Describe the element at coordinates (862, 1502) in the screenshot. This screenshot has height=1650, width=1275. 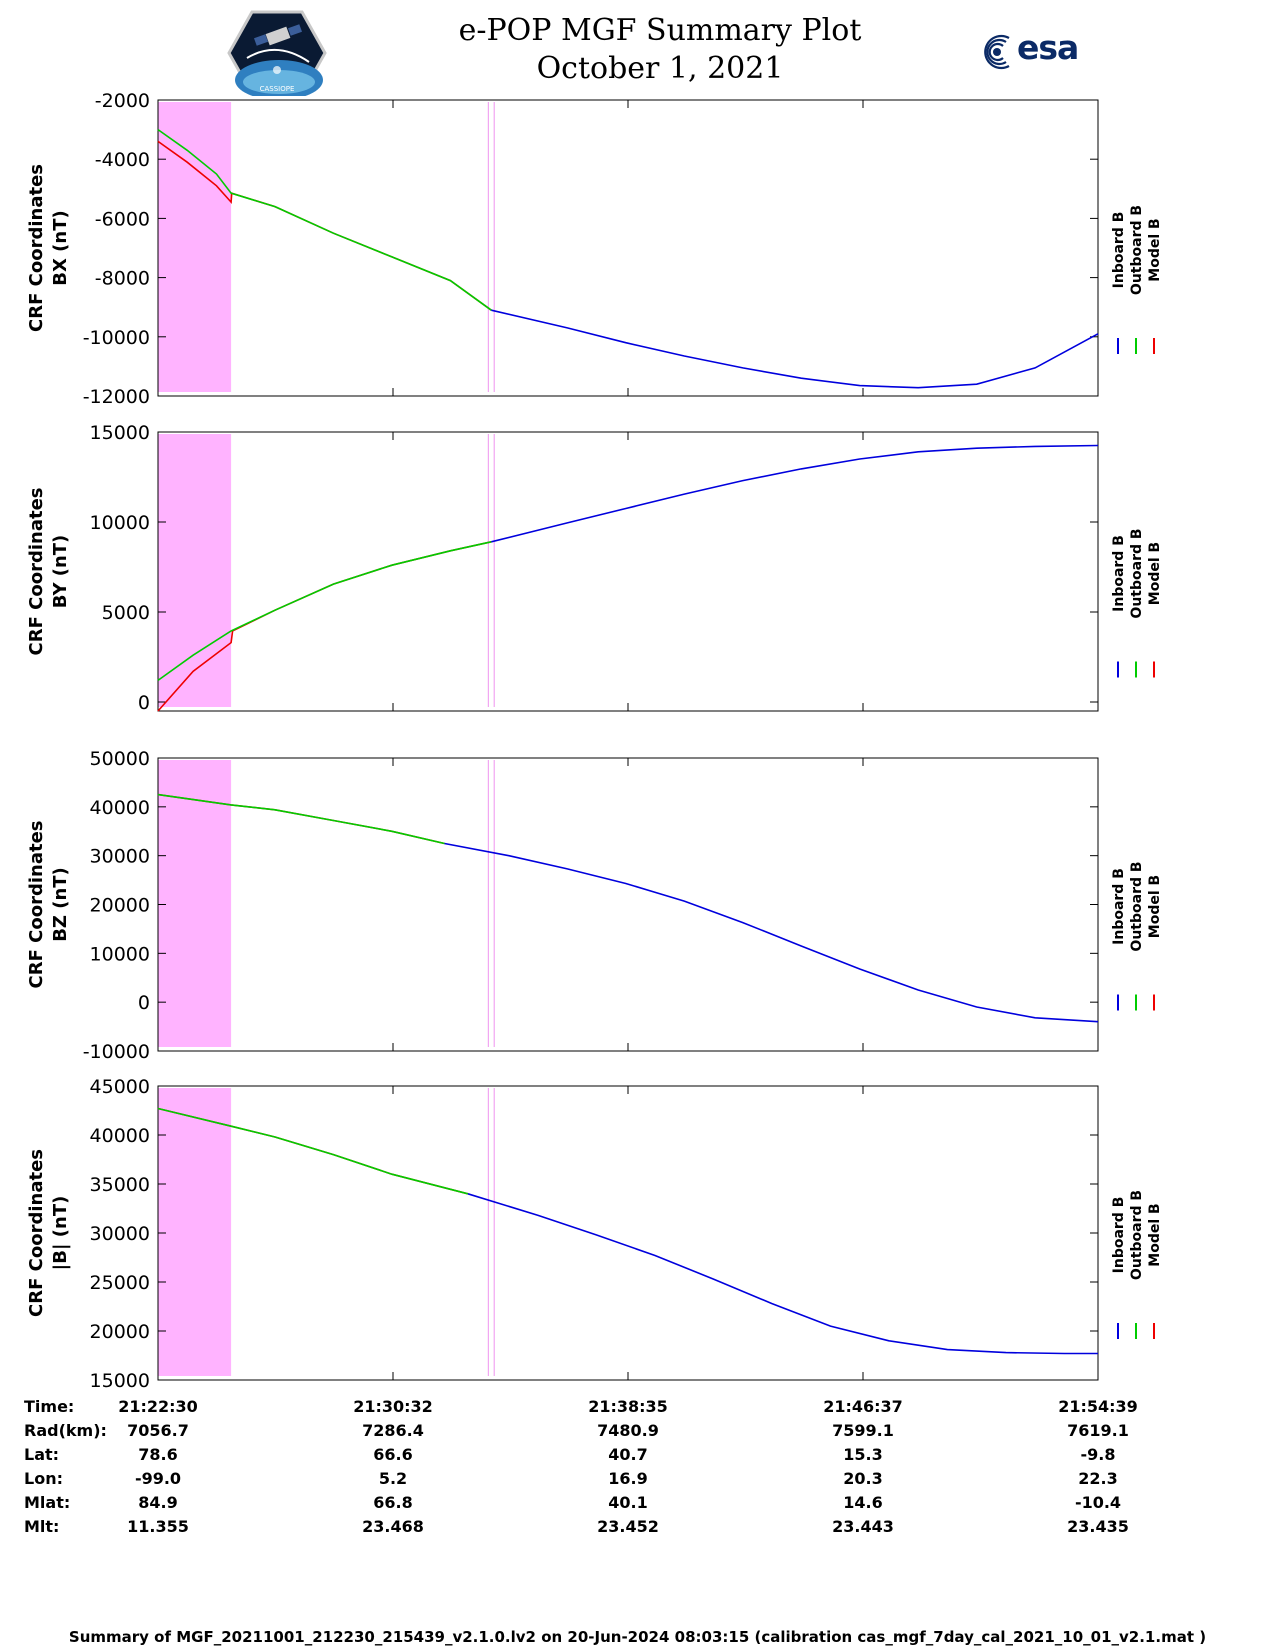
I see `ephemeris-value: 14.6` at that location.